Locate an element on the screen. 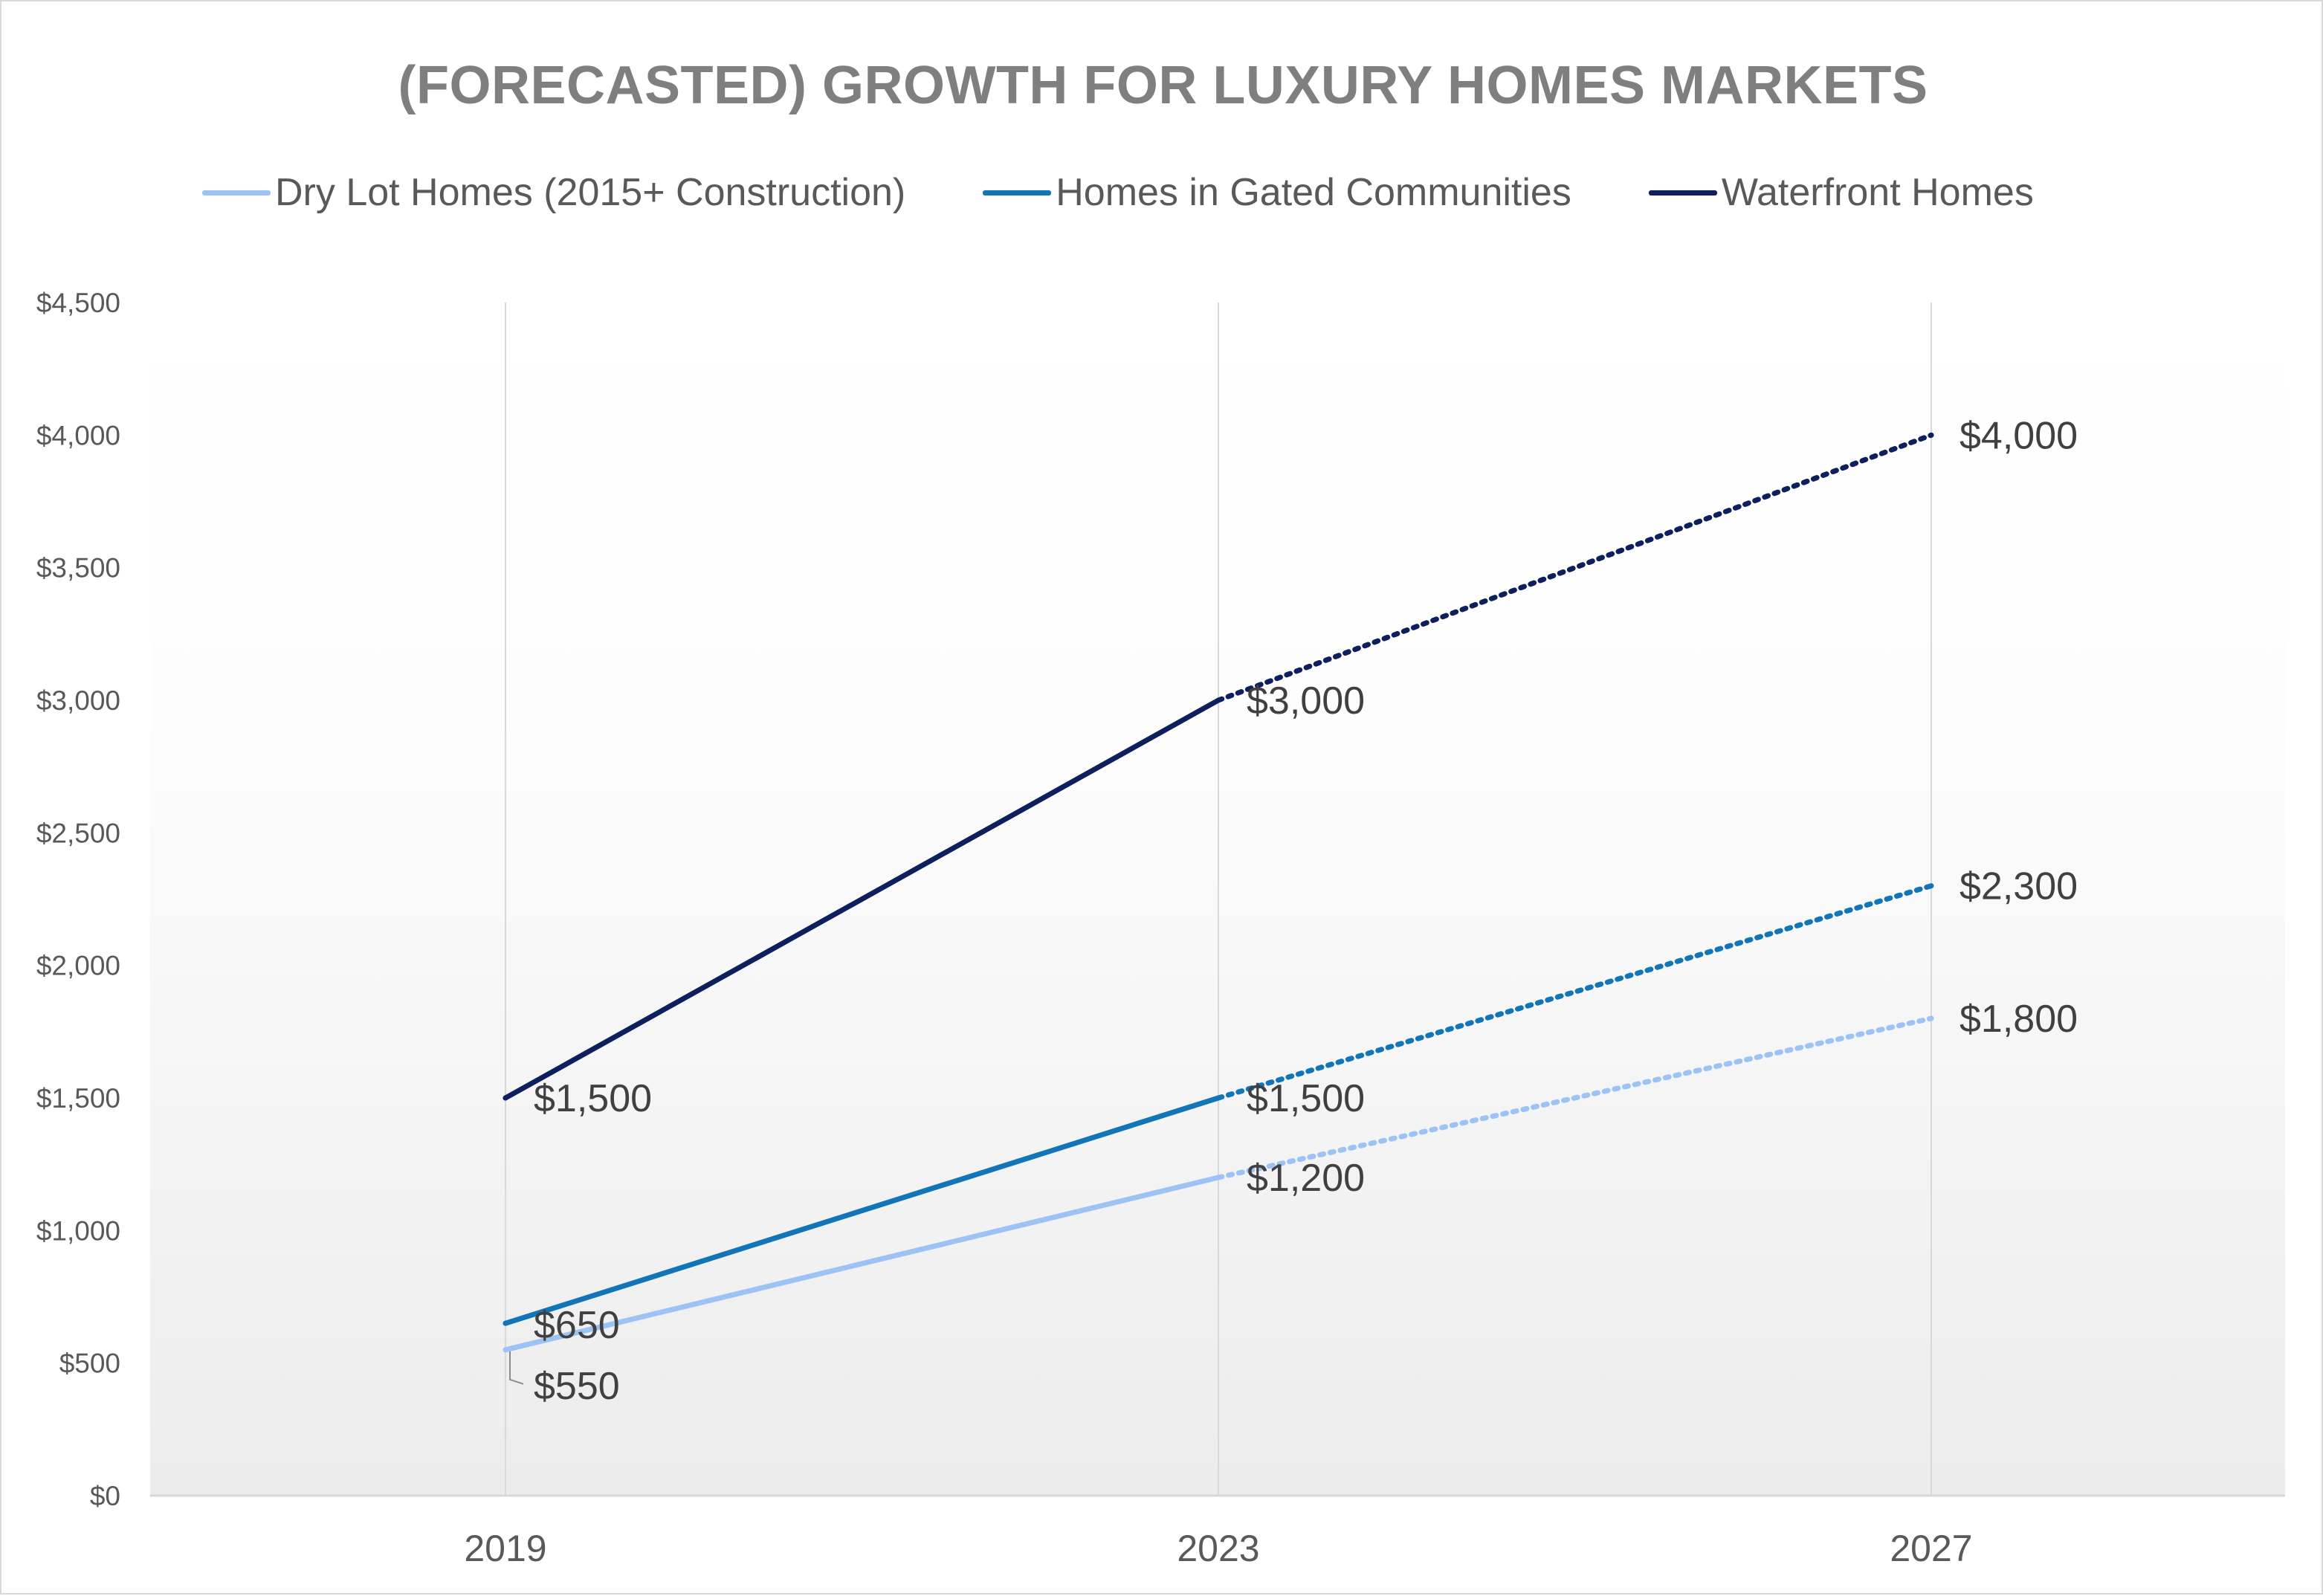 This screenshot has height=1596, width=2323. legend-label-waterfront: Waterfront Homes is located at coordinates (1877, 193).